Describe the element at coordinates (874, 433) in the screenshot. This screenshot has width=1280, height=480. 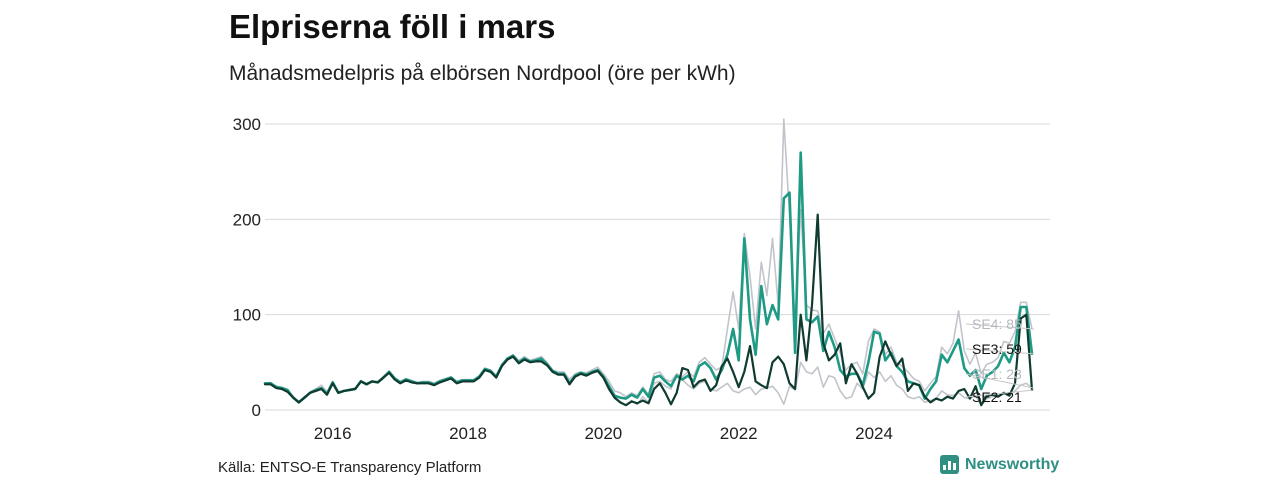
I see `x-tick-label: 2024` at that location.